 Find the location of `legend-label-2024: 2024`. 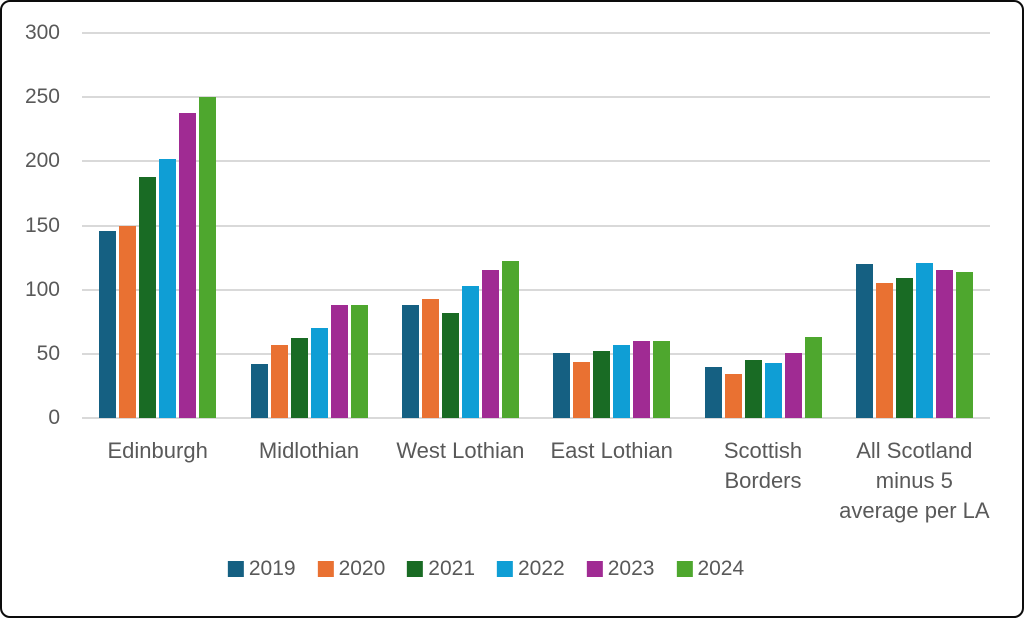

legend-label-2024: 2024 is located at coordinates (721, 568).